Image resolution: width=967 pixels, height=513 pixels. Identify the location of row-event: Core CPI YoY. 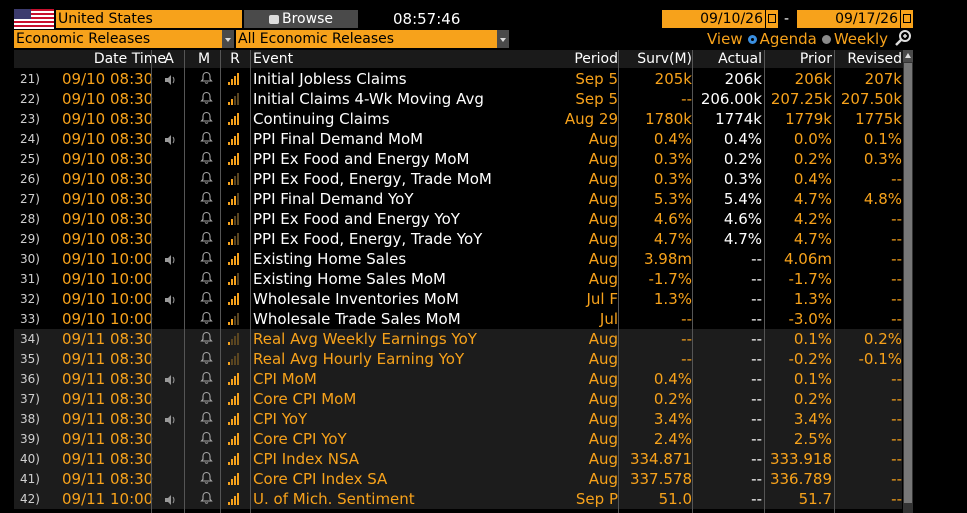
(300, 439).